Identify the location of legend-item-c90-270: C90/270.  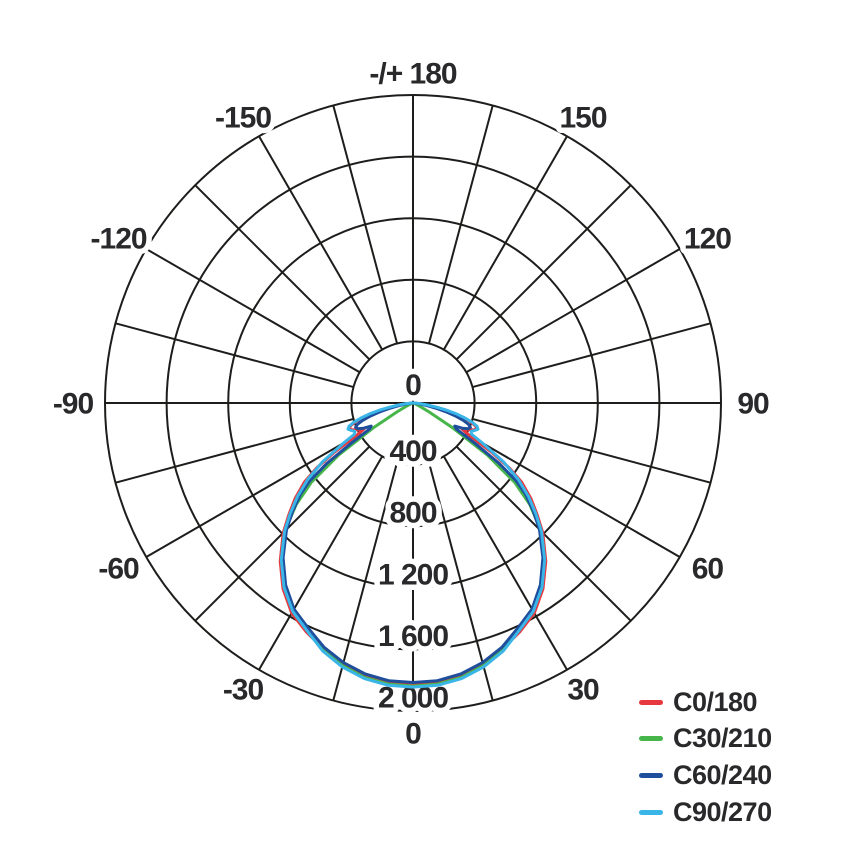
(705, 812).